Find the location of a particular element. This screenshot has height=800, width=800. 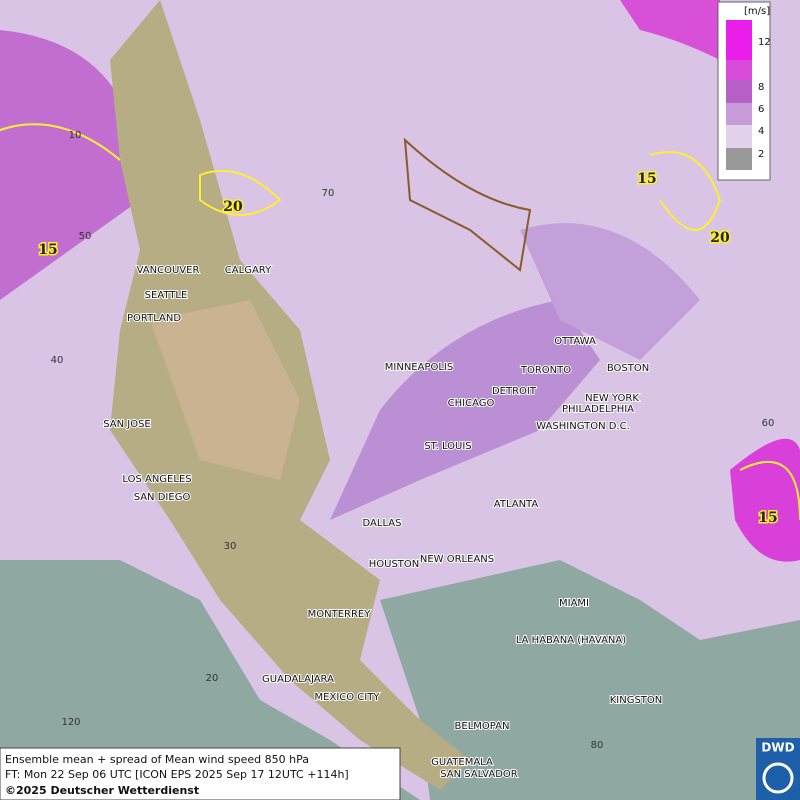

city-label: MEXICO CITY is located at coordinates (348, 697).